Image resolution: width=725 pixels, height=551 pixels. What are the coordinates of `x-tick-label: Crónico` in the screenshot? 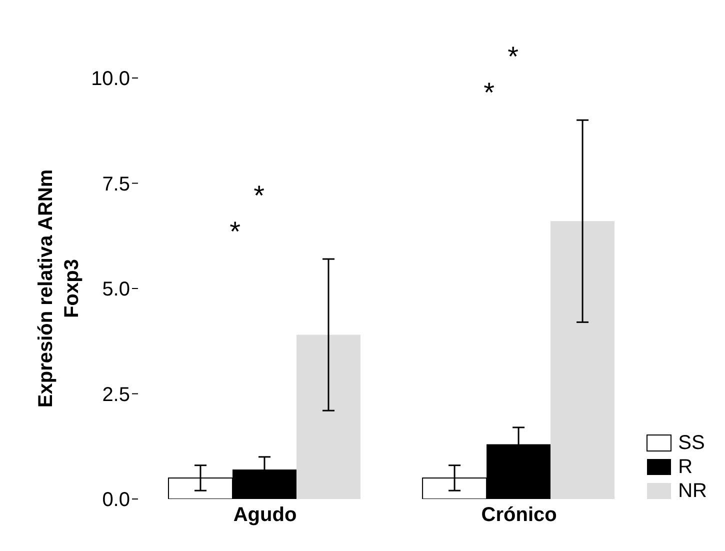 It's located at (519, 515).